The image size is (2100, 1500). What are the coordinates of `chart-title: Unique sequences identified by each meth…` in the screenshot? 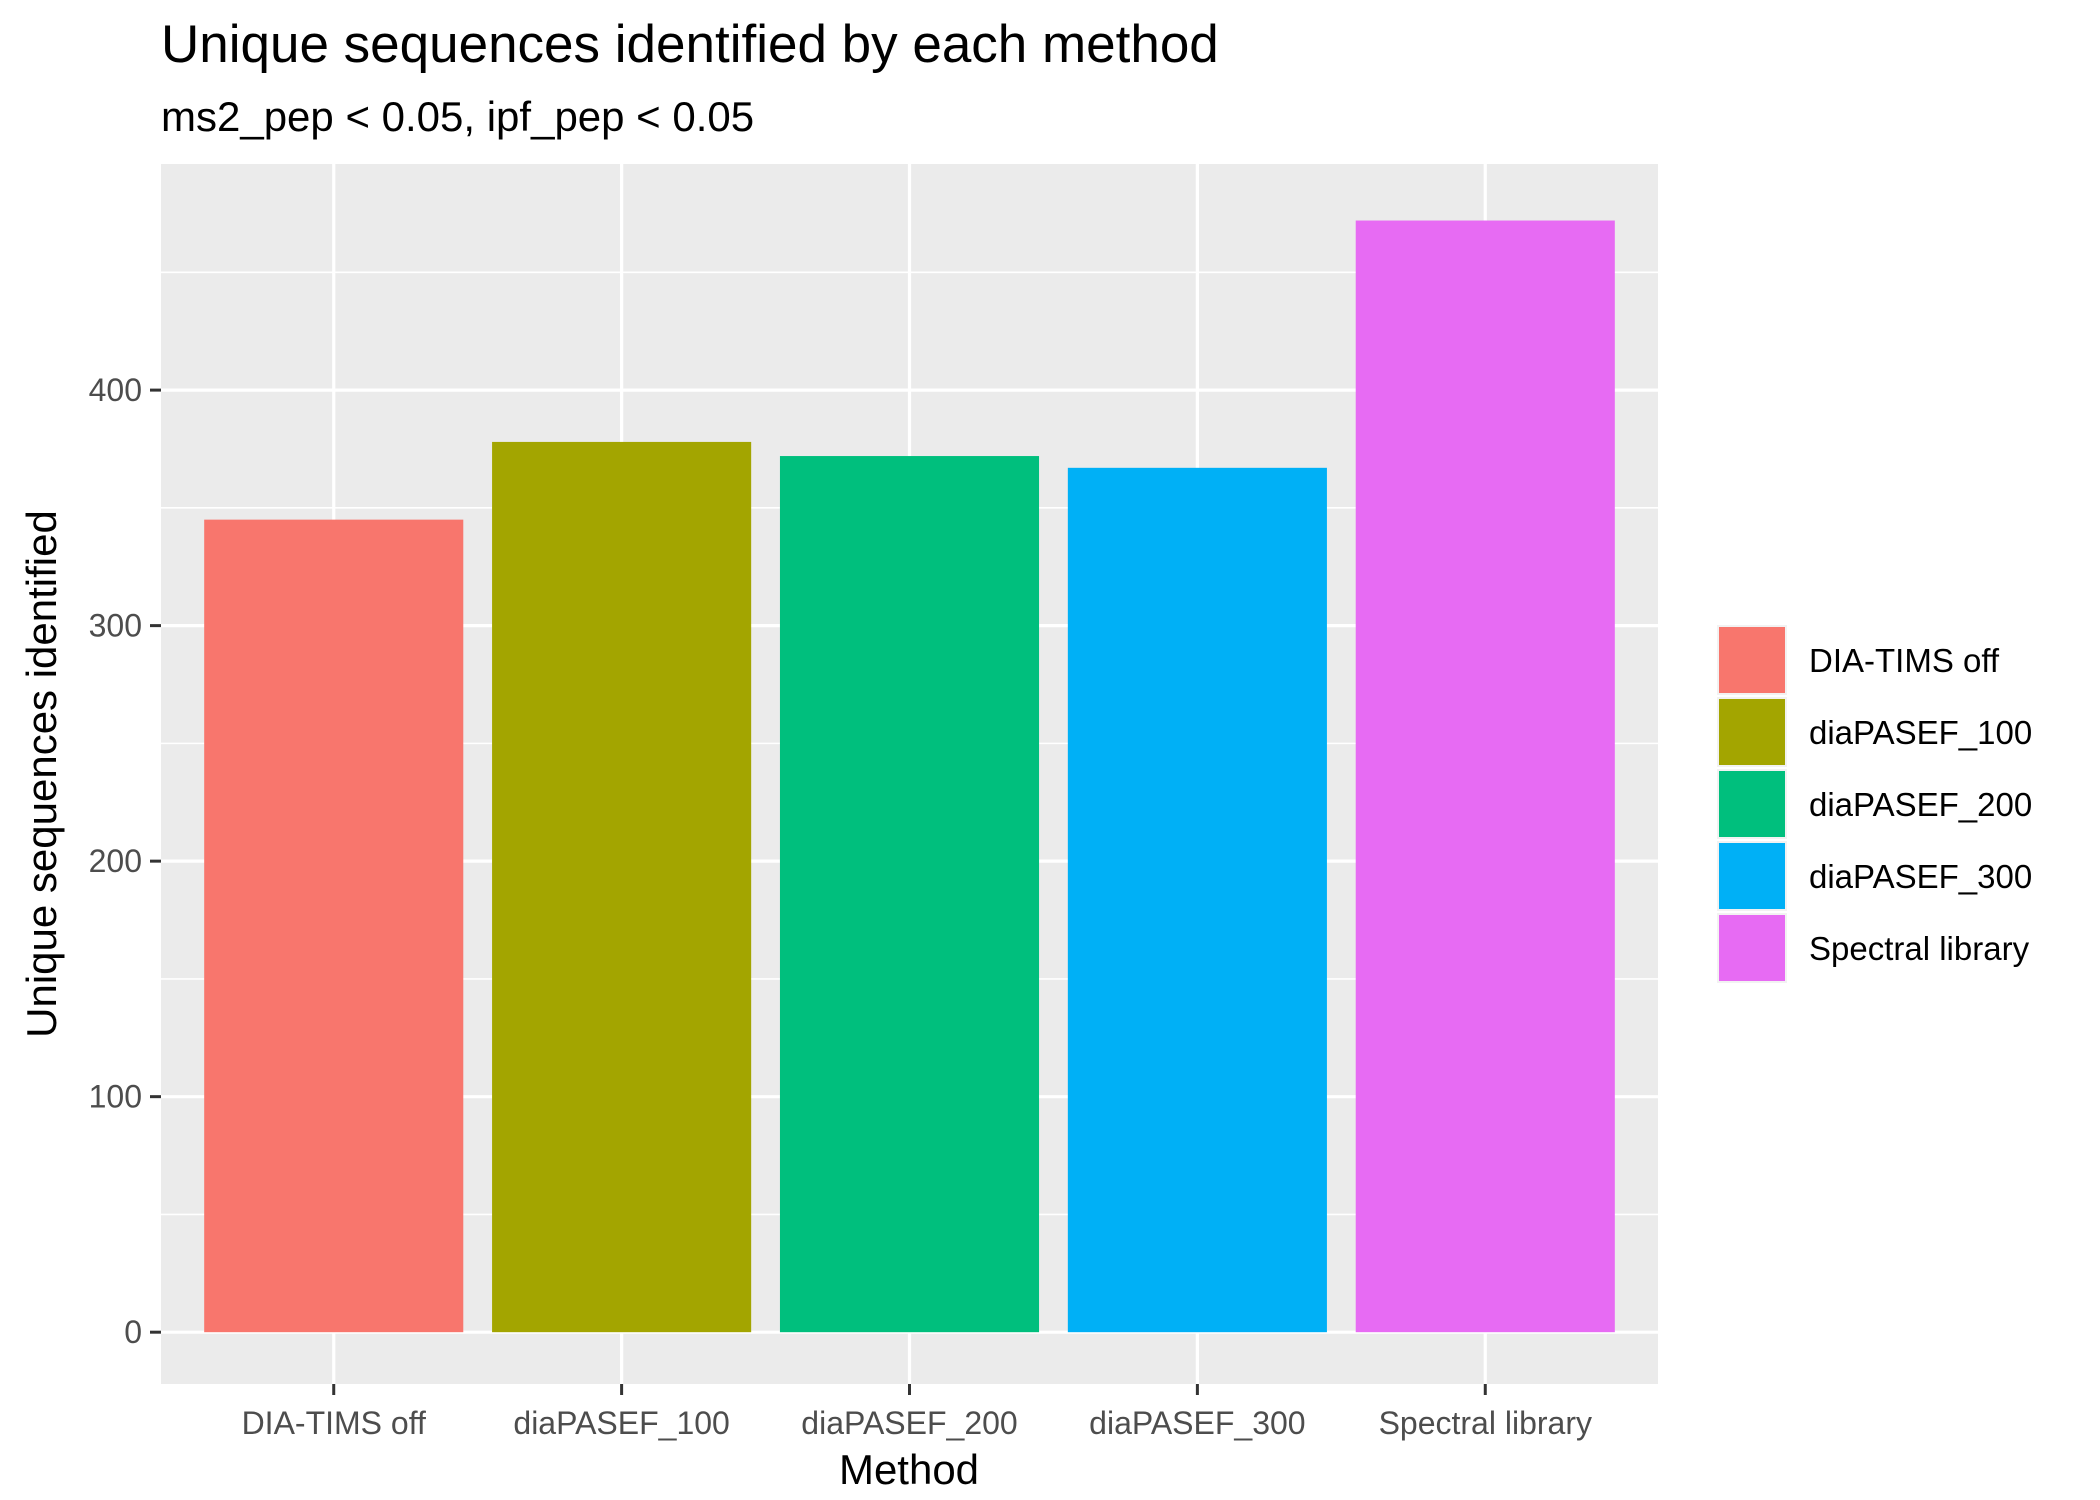 It's located at (690, 44).